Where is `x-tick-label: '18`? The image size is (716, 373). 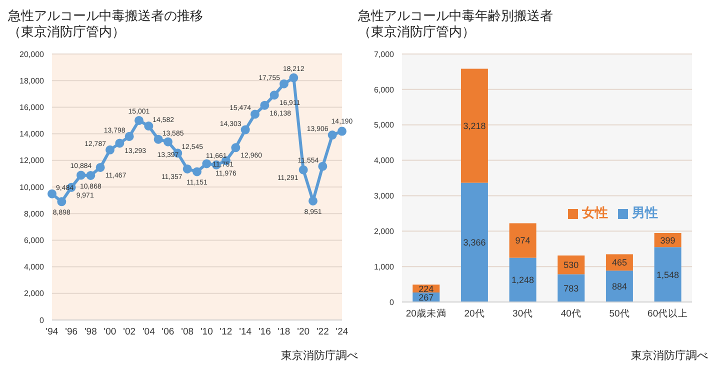
x-tick-label: '18 is located at coordinates (284, 332).